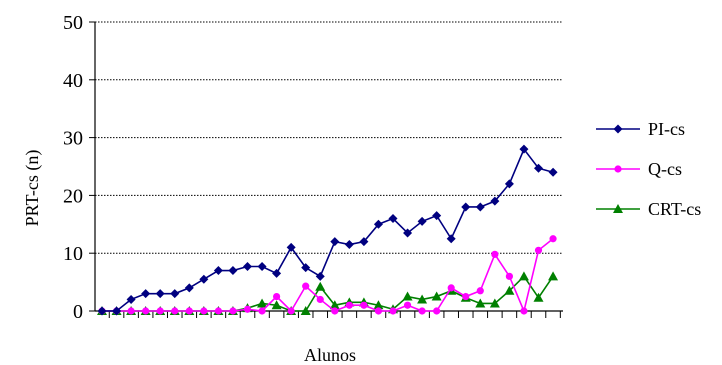 The height and width of the screenshot is (365, 722). I want to click on legend-marker-q-cs, so click(618, 169).